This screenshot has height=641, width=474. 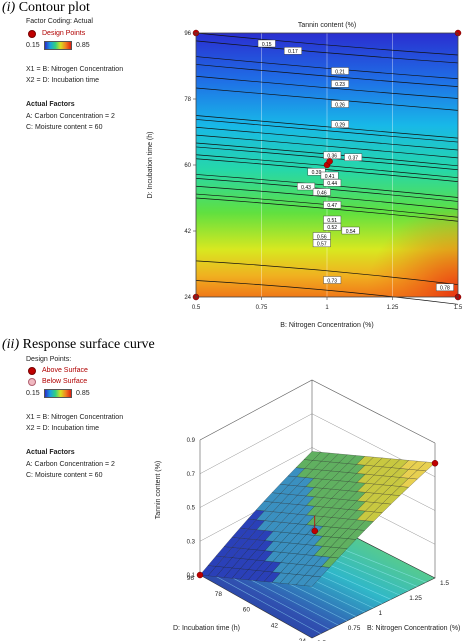 What do you see at coordinates (187, 166) in the screenshot?
I see `contour-y-tick-label: 60` at bounding box center [187, 166].